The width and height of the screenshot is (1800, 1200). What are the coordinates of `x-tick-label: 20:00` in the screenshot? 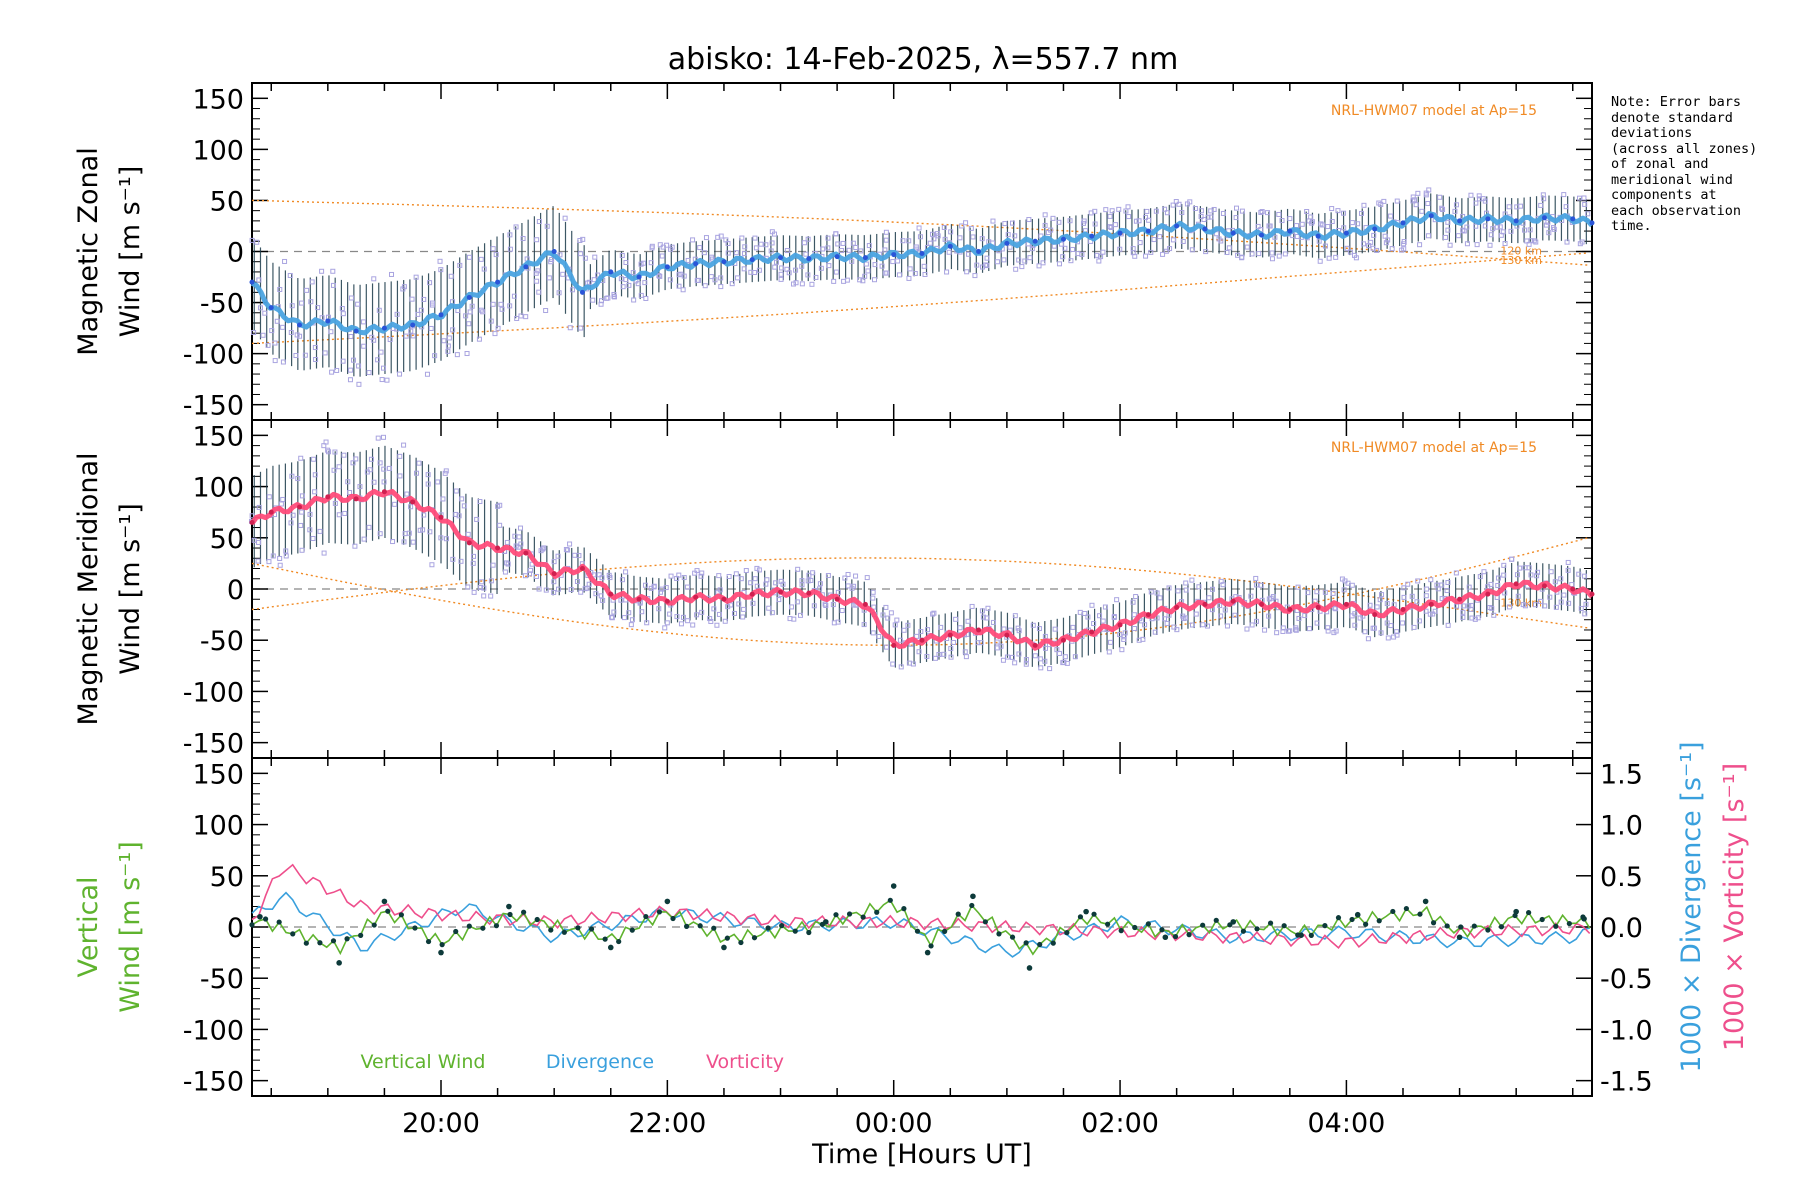 It's located at (441, 1123).